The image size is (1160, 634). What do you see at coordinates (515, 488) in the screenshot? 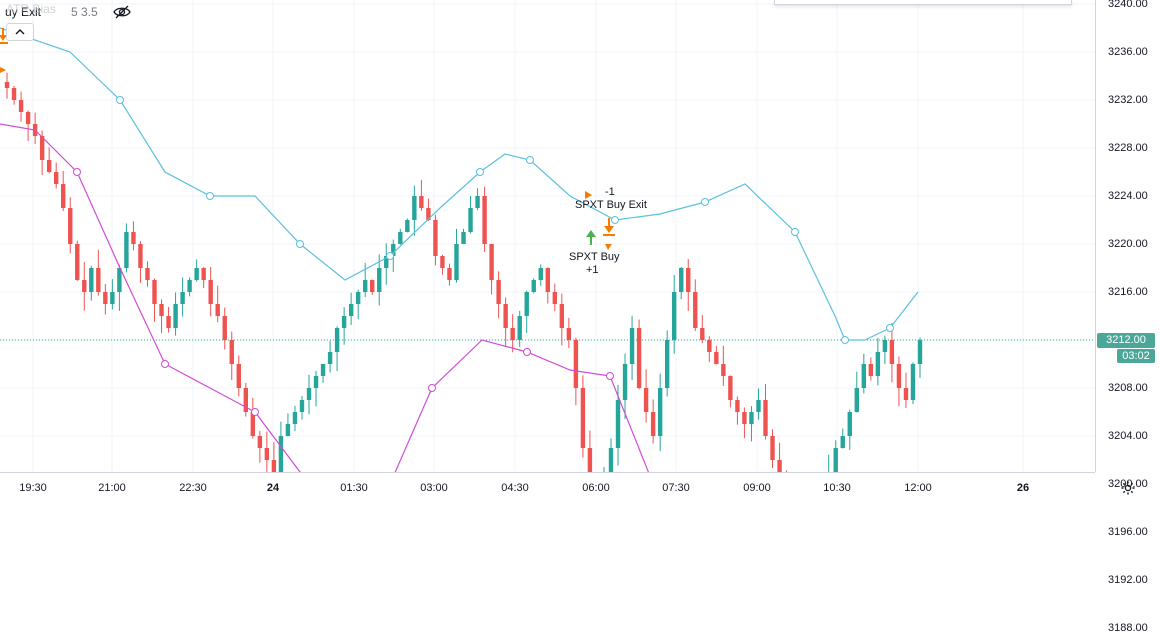
I see `time-tick-label: 04:30` at bounding box center [515, 488].